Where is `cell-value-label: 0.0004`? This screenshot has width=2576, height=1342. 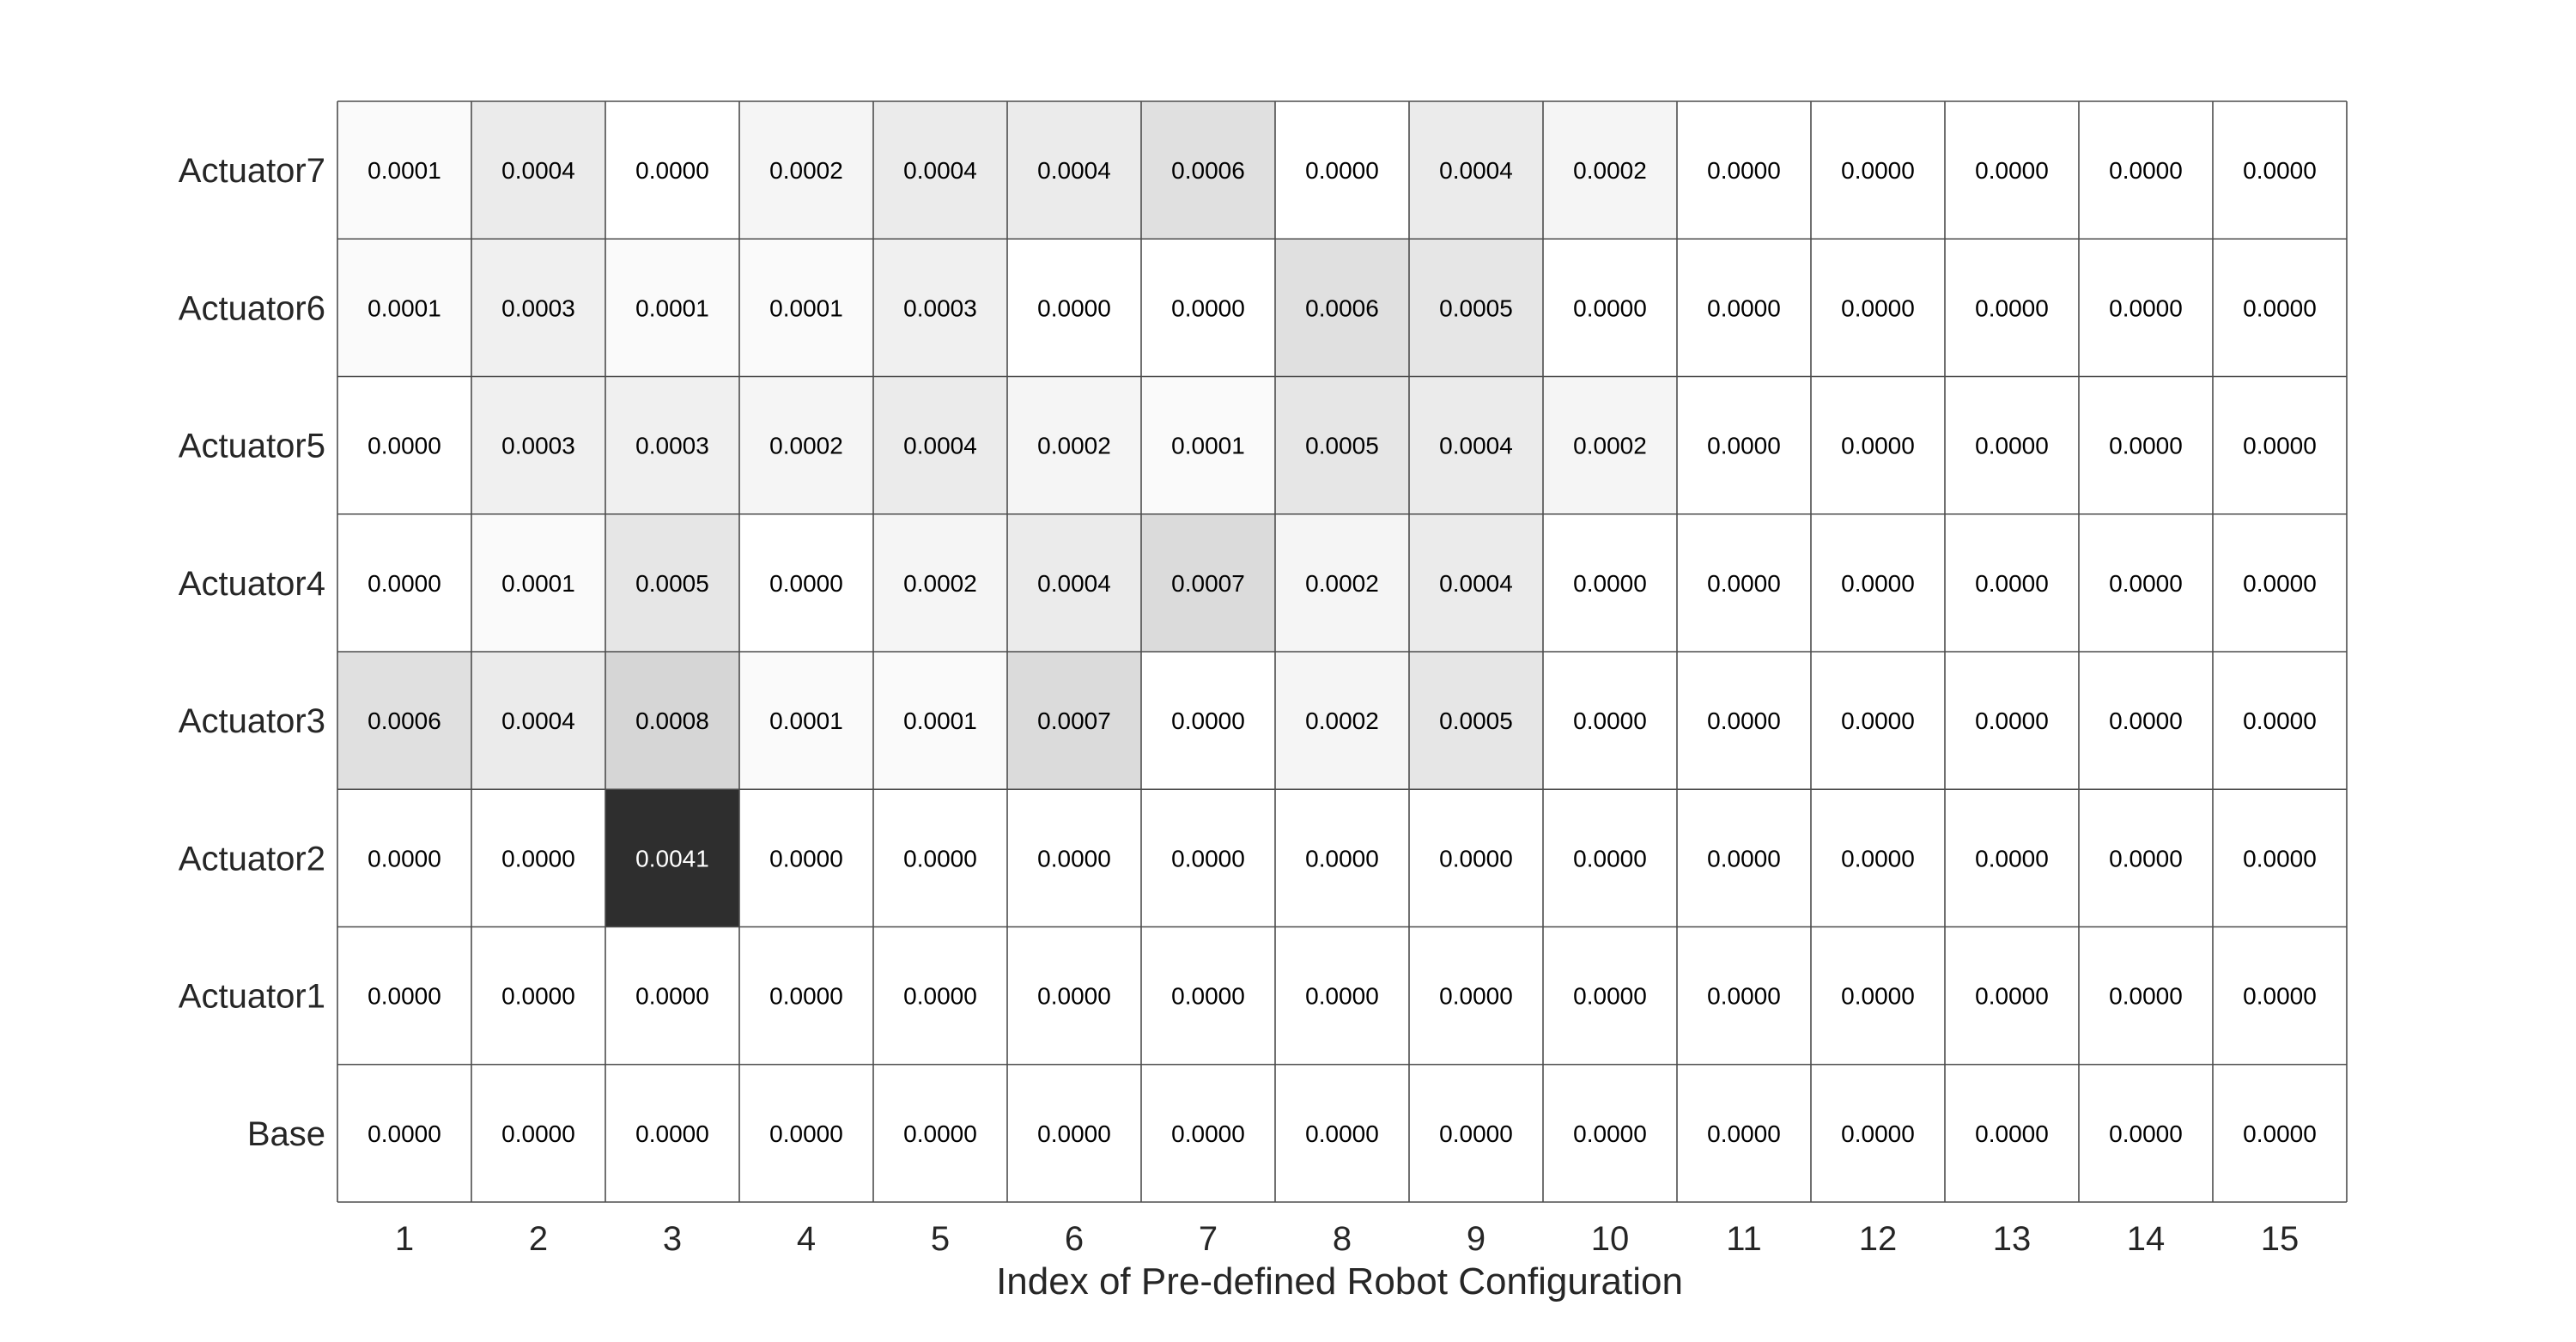
cell-value-label: 0.0004 is located at coordinates (1476, 446).